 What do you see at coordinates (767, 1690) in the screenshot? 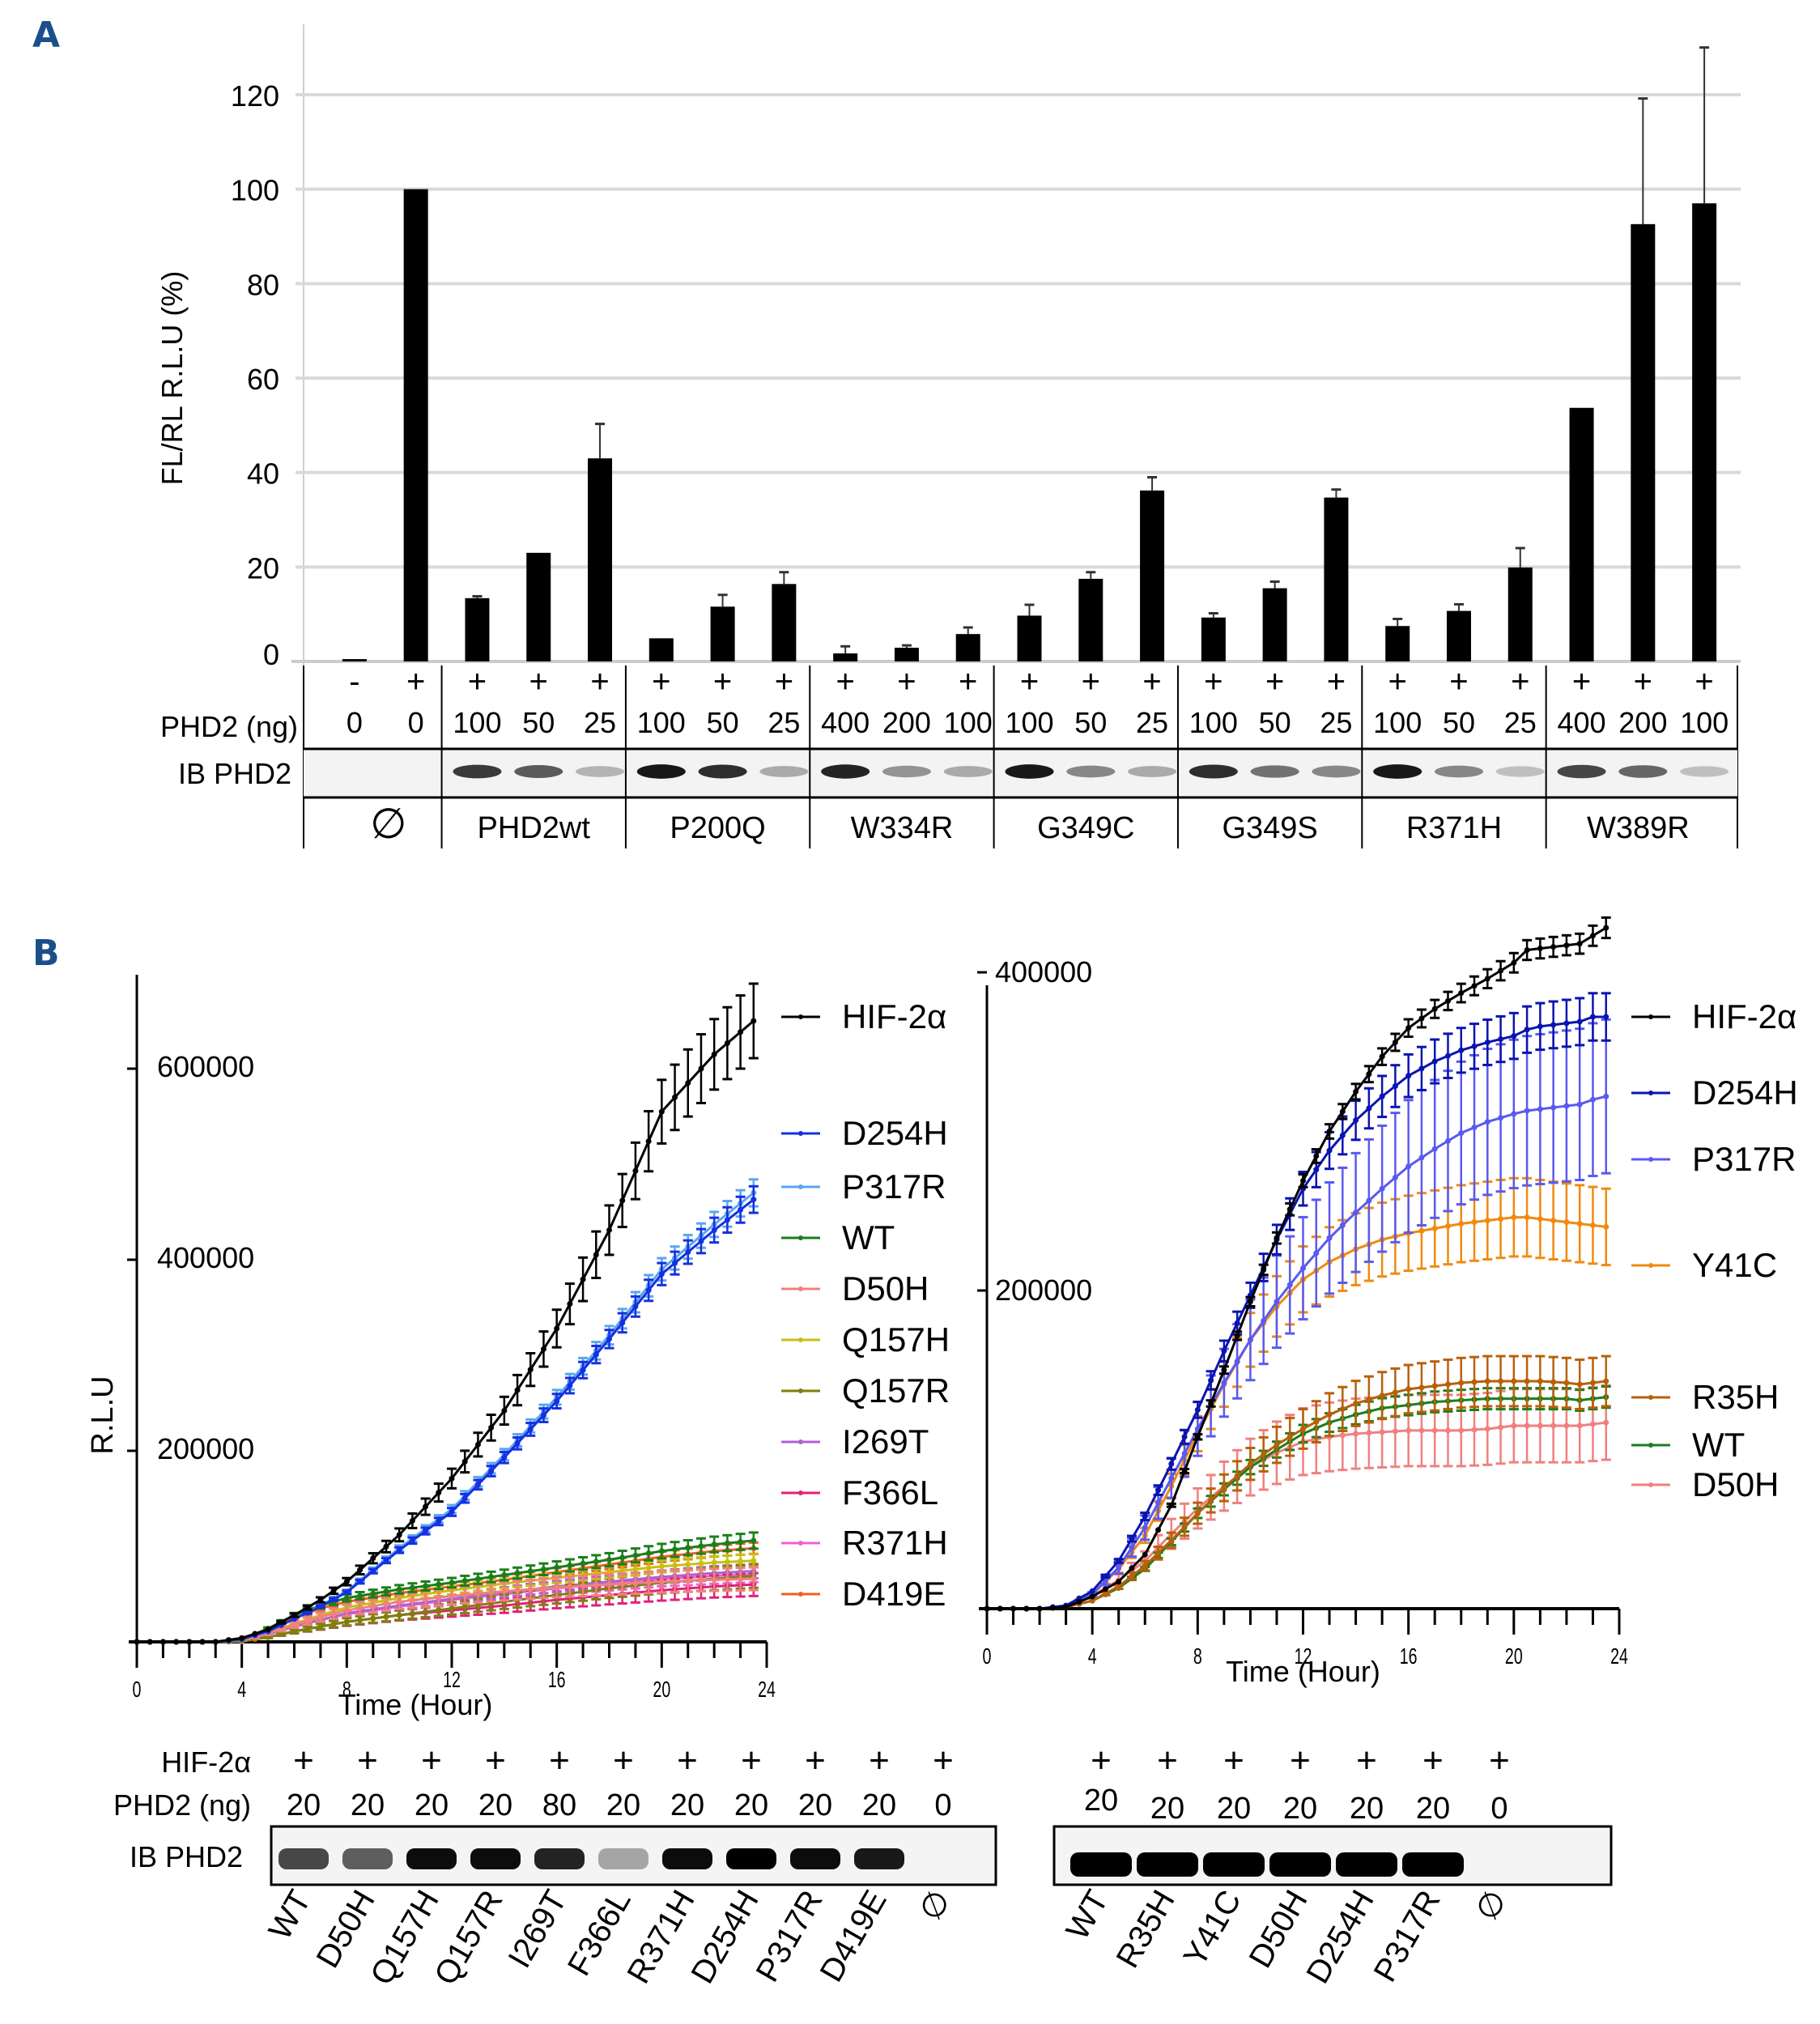
I see `x-tick-label: 24` at bounding box center [767, 1690].